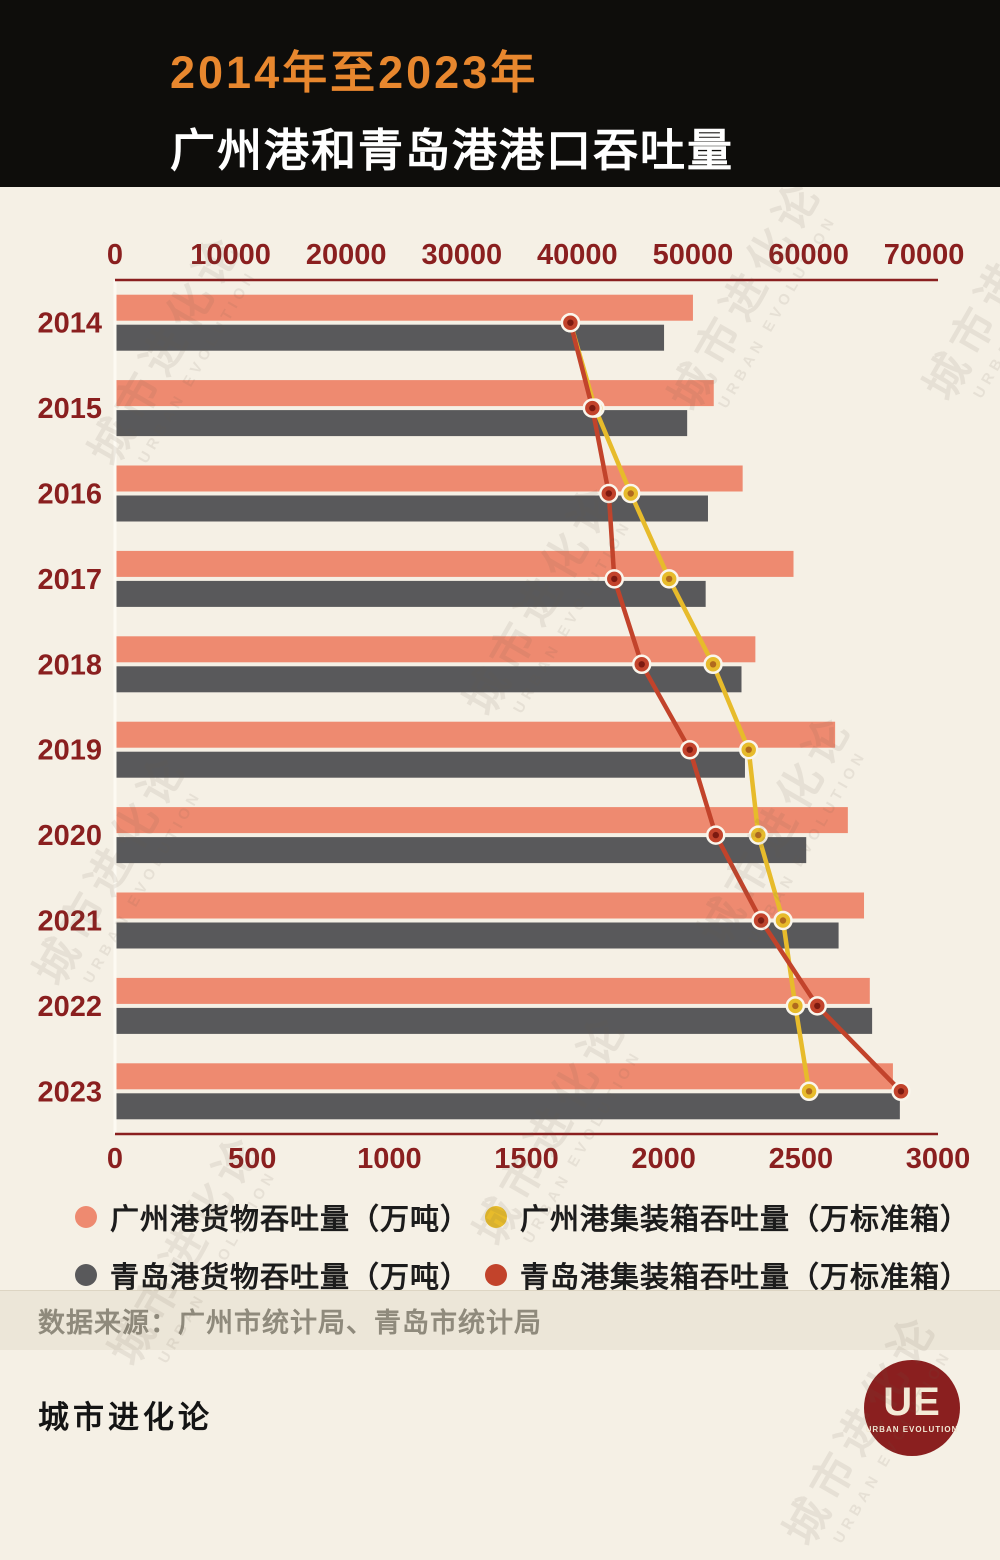 Image resolution: width=1000 pixels, height=1560 pixels. I want to click on legend-dot-guangzhou-containers, so click(496, 1217).